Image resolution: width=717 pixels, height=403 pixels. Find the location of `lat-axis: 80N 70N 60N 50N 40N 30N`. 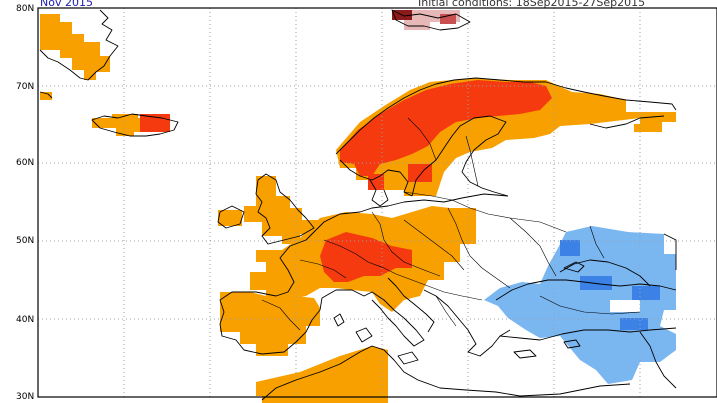

lat-axis: 80N 70N 60N 50N 40N 30N is located at coordinates (25, 203).